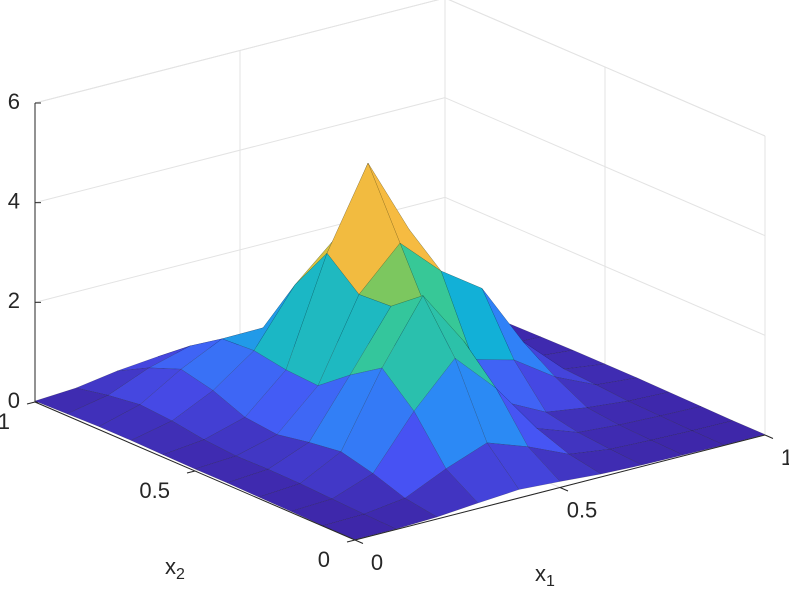  What do you see at coordinates (14, 400) in the screenshot?
I see `z-tick-label: 0` at bounding box center [14, 400].